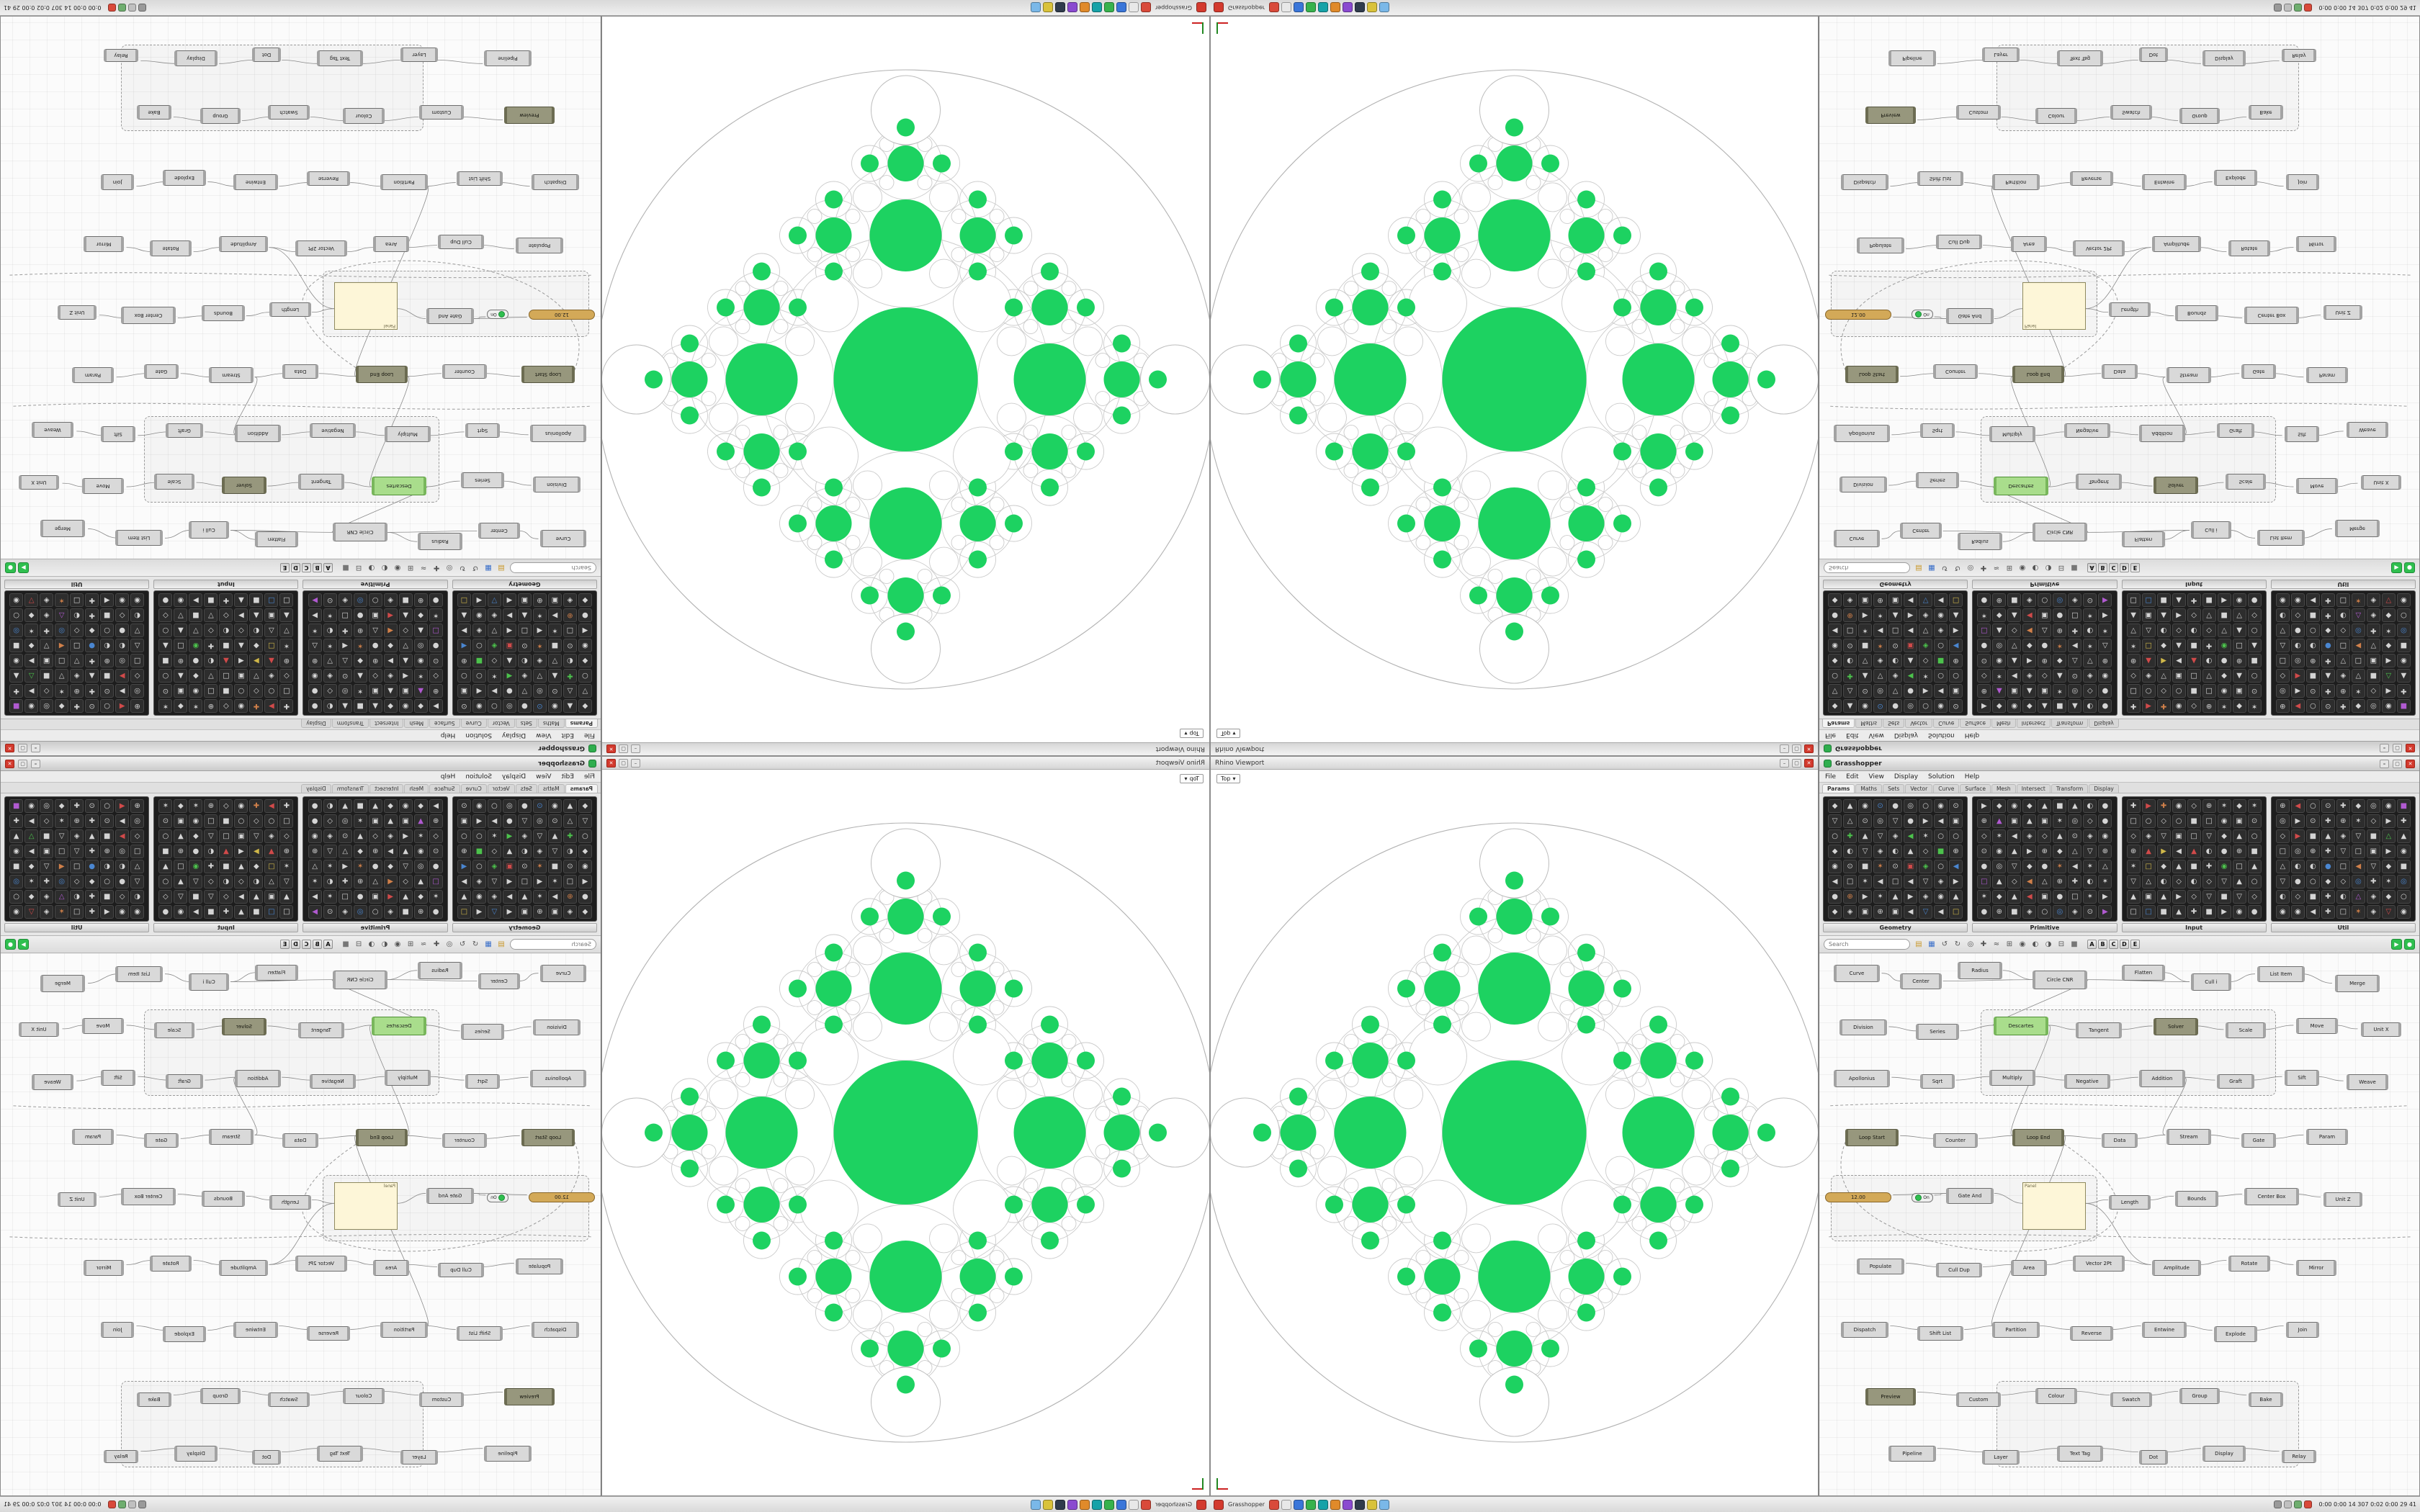 Image resolution: width=2420 pixels, height=1512 pixels. What do you see at coordinates (444, 788) in the screenshot?
I see `tab-surface: Surface` at bounding box center [444, 788].